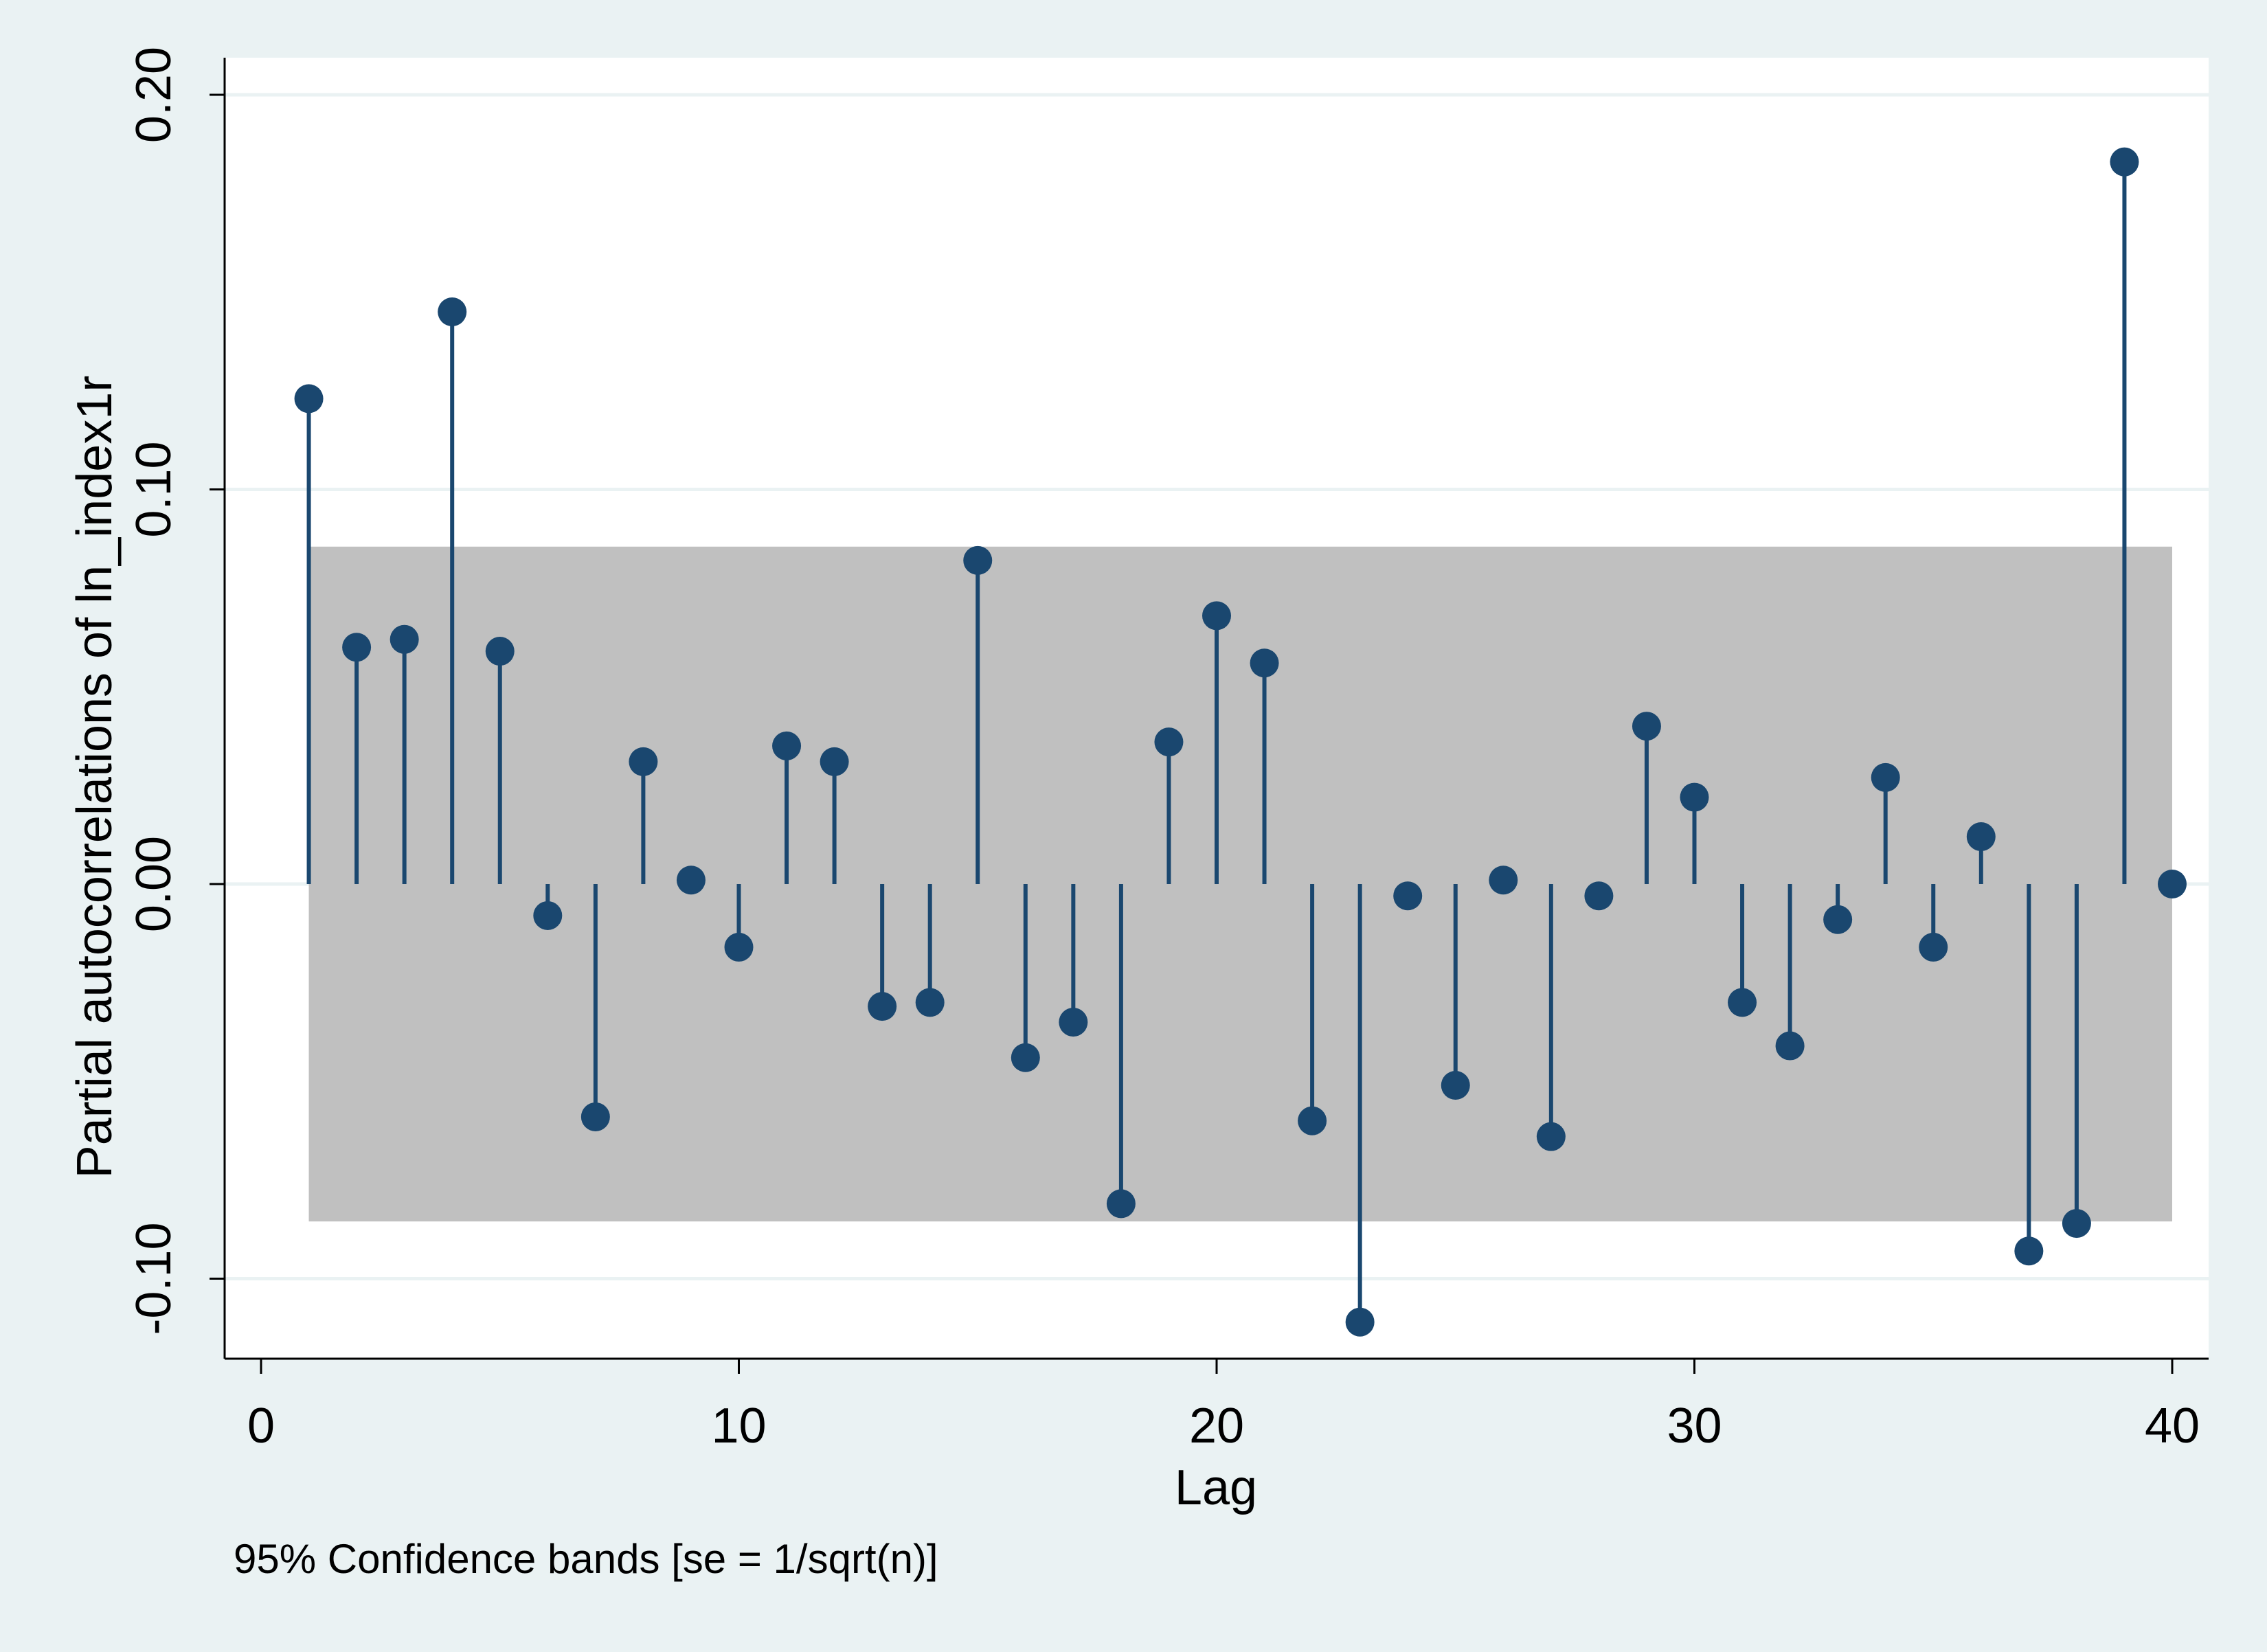 The image size is (2267, 1652). Describe the element at coordinates (586, 1559) in the screenshot. I see `chart-note: 95% Confidence bands [se = 1/sqrt(n)]` at that location.